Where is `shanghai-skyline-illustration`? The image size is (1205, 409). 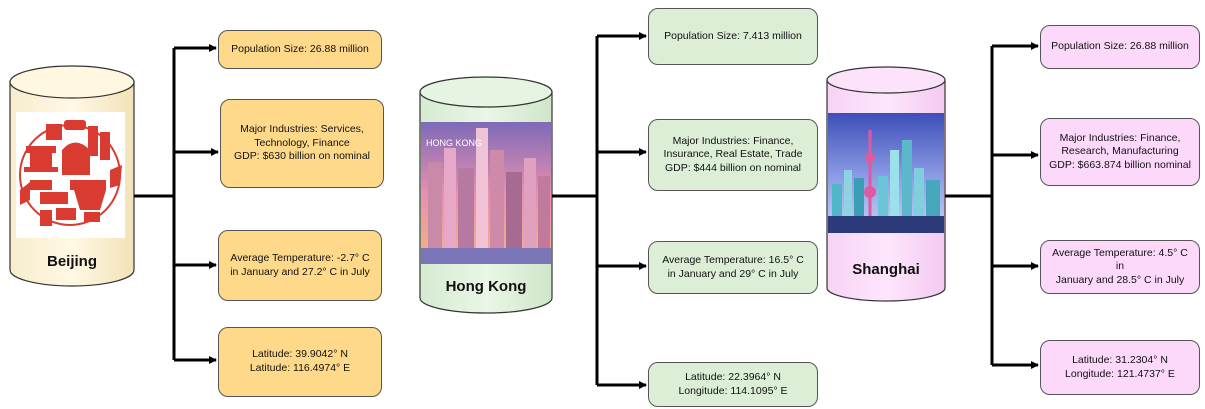
shanghai-skyline-illustration is located at coordinates (886, 173).